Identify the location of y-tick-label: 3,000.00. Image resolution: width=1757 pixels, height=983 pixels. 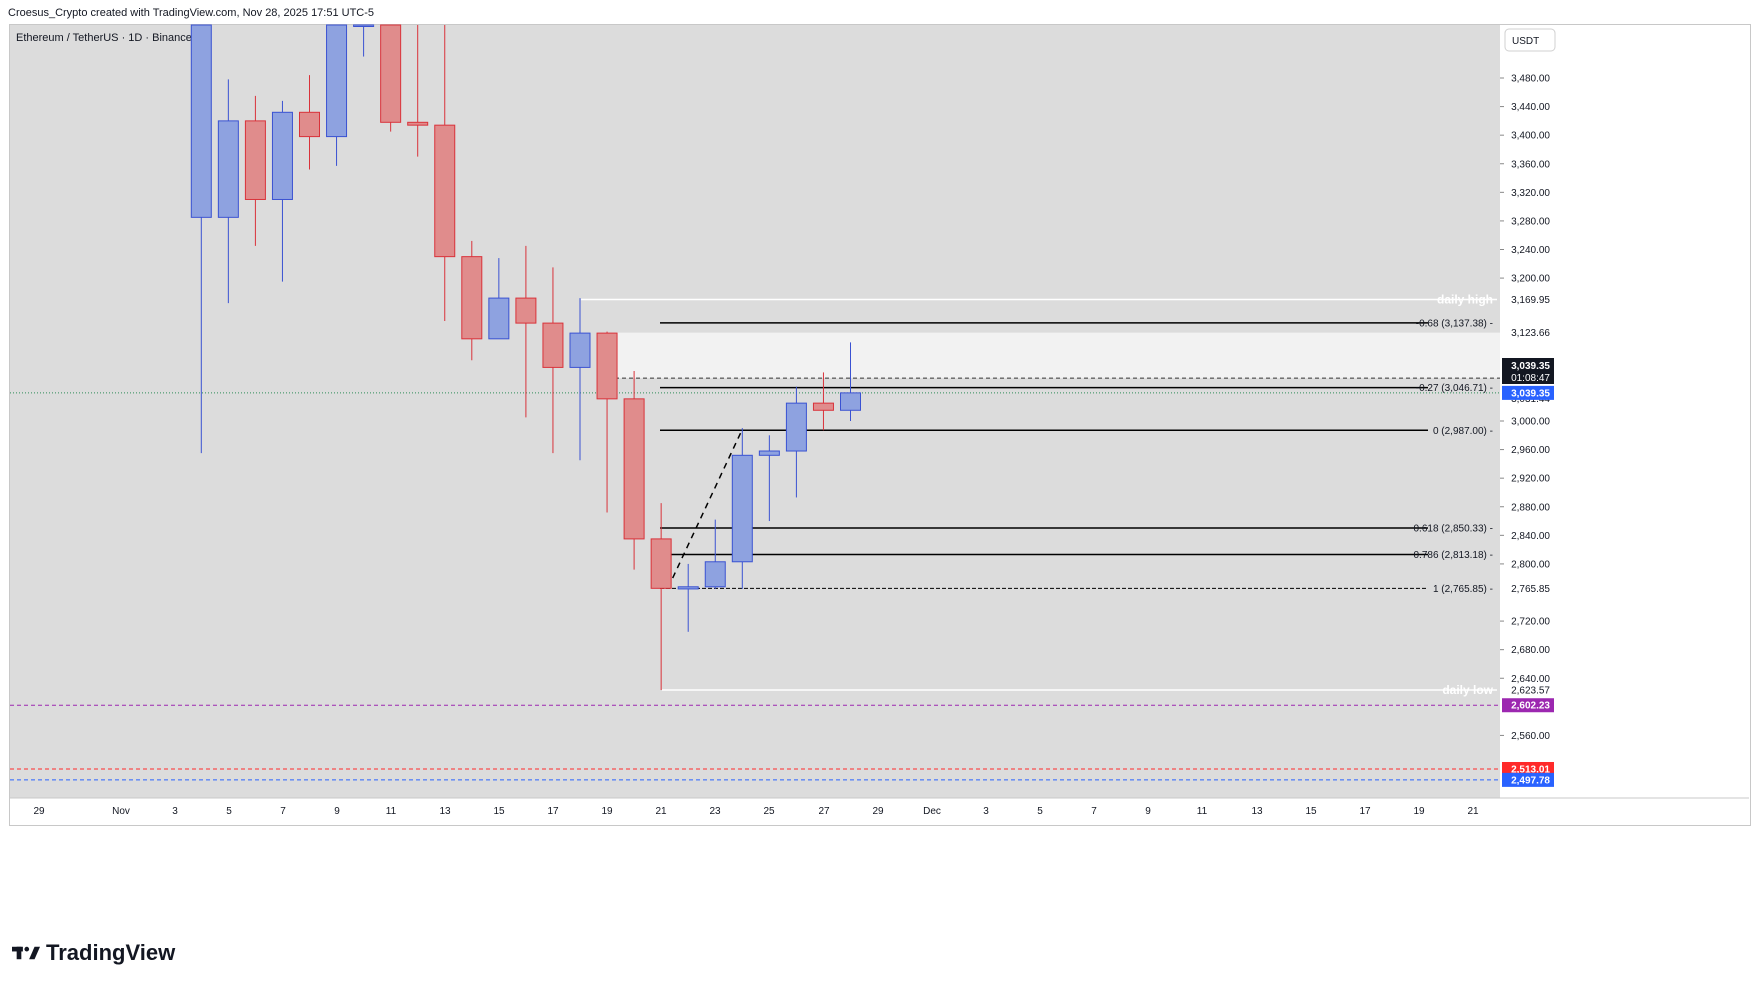
(1530, 422).